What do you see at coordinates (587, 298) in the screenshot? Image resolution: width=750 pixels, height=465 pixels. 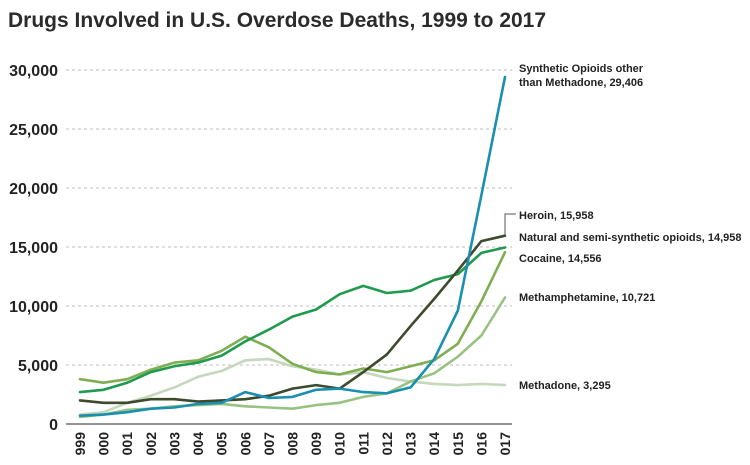 I see `series-end-label: Methamphetamine, 10,721` at bounding box center [587, 298].